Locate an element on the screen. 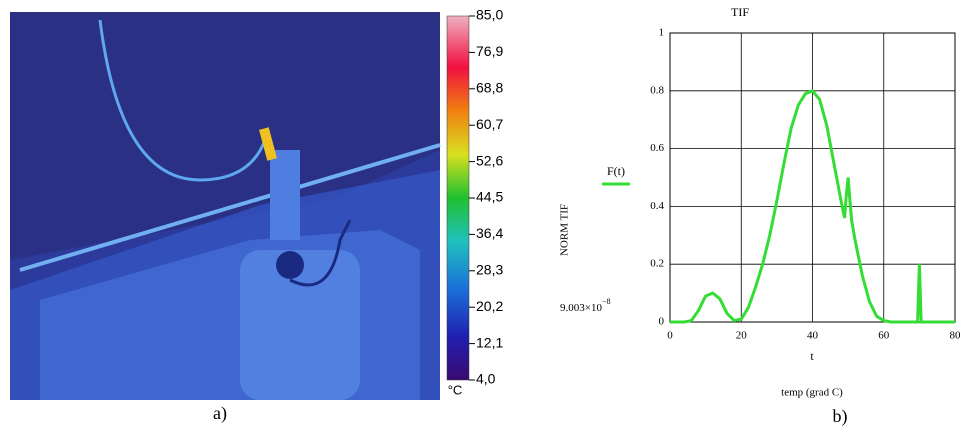 Image resolution: width=964 pixels, height=431 pixels. colorbar-tick-label: 12,1 is located at coordinates (489, 342).